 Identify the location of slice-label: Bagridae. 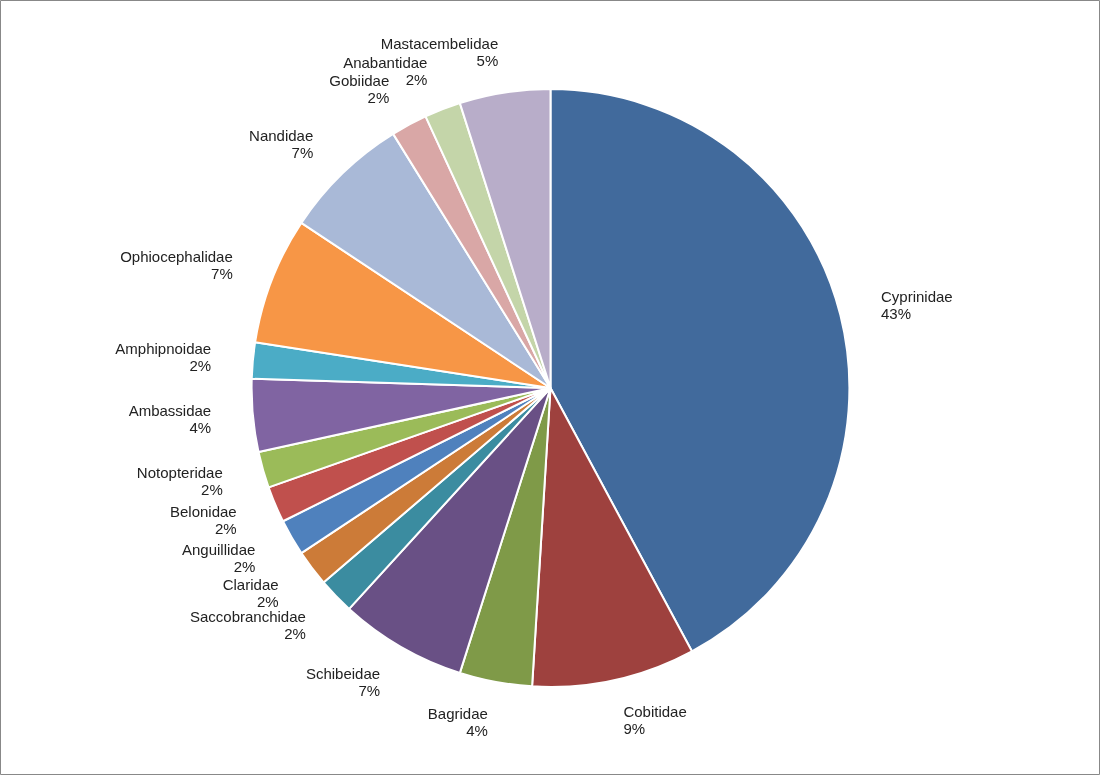
(457, 714).